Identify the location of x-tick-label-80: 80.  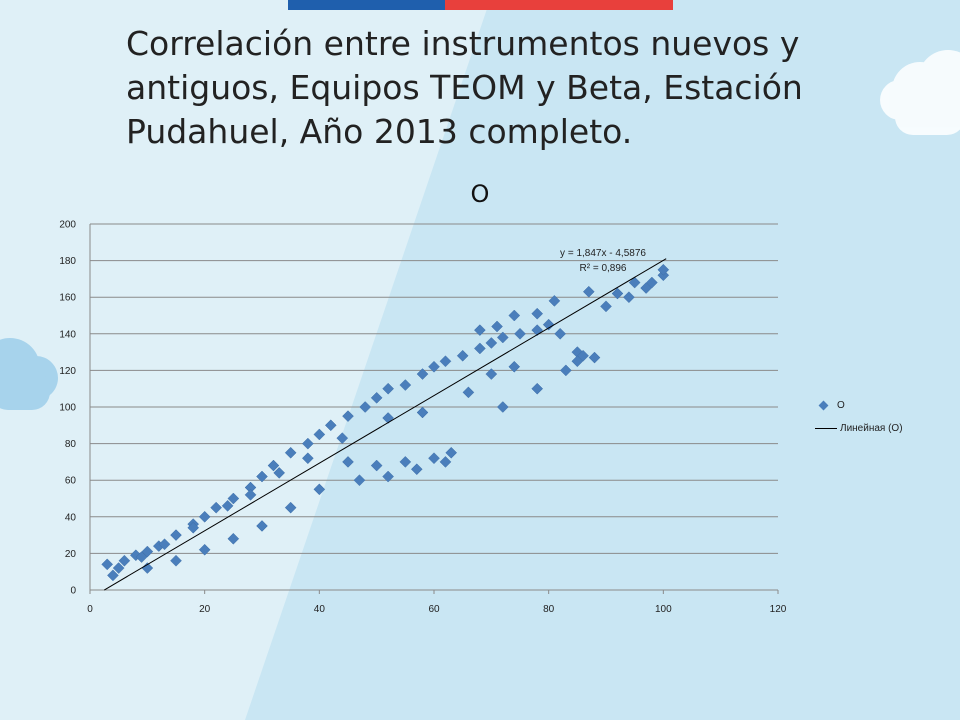
(549, 609).